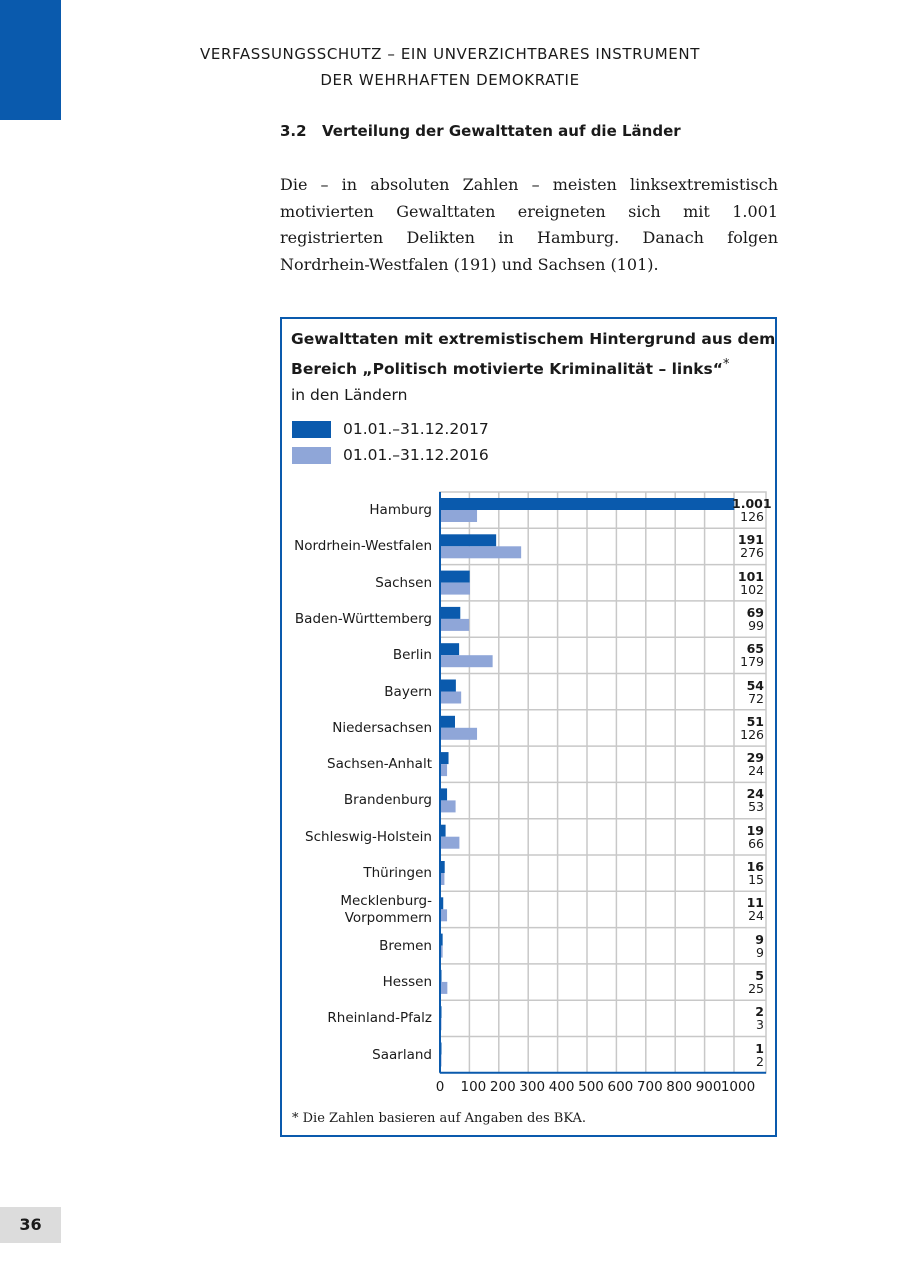  I want to click on value-label-2017: 191, so click(750, 540).